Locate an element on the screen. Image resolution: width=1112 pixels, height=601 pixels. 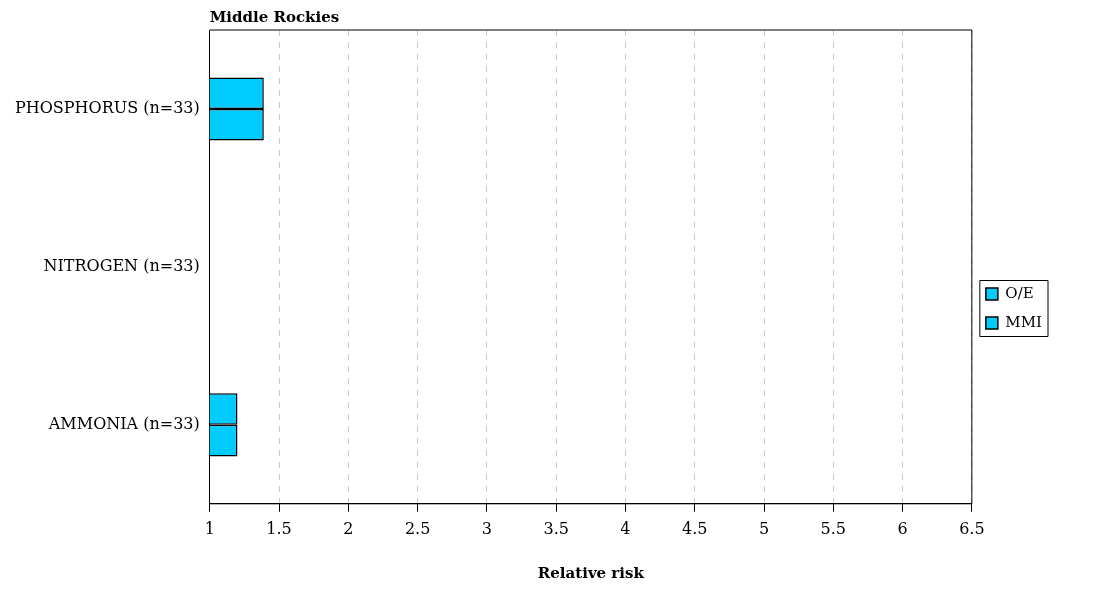
legend-label: O/E is located at coordinates (1019, 292).